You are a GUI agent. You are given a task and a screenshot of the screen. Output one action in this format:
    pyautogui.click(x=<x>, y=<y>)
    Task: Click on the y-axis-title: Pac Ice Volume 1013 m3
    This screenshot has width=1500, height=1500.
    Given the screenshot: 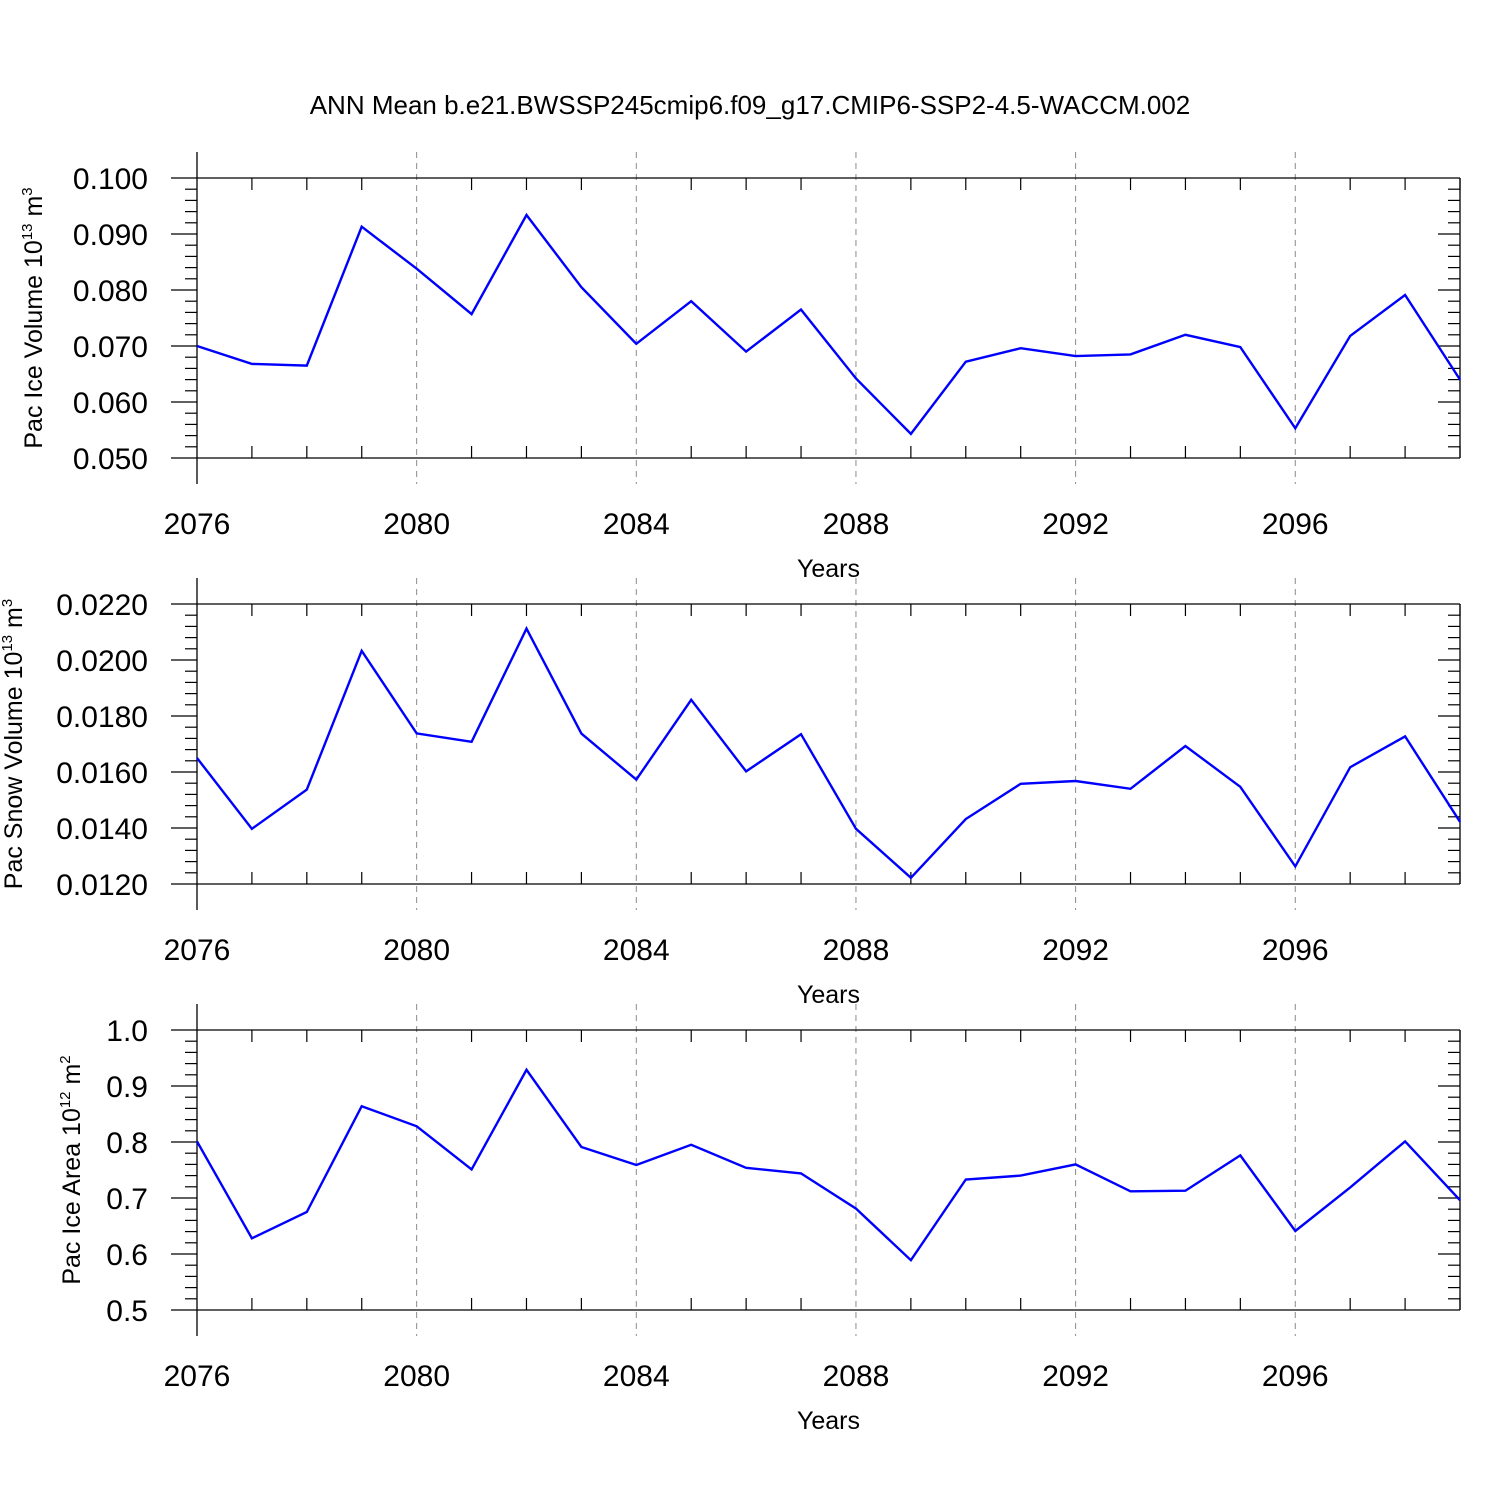 What is the action you would take?
    pyautogui.click(x=33, y=317)
    